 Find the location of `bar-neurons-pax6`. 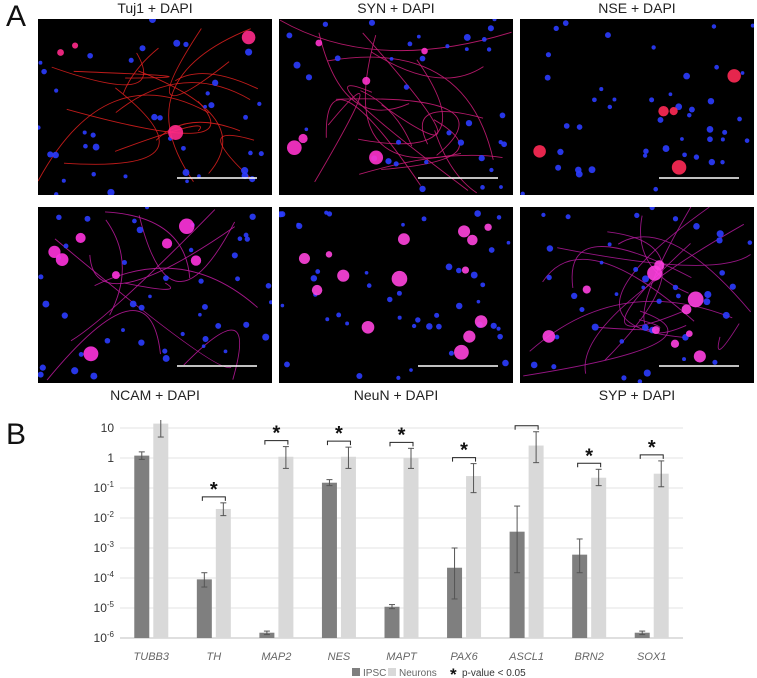

bar-neurons-pax6 is located at coordinates (474, 557).